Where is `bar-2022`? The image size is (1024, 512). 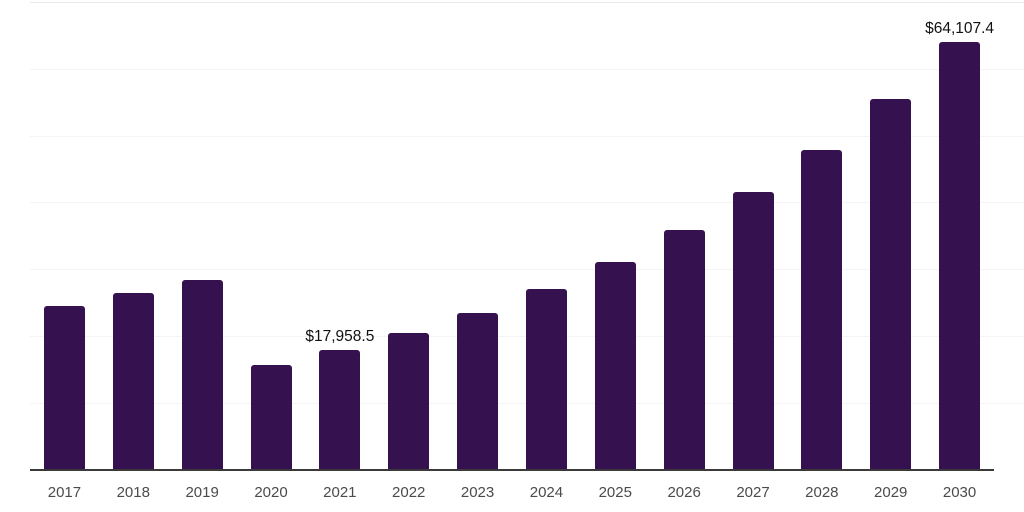 bar-2022 is located at coordinates (409, 401).